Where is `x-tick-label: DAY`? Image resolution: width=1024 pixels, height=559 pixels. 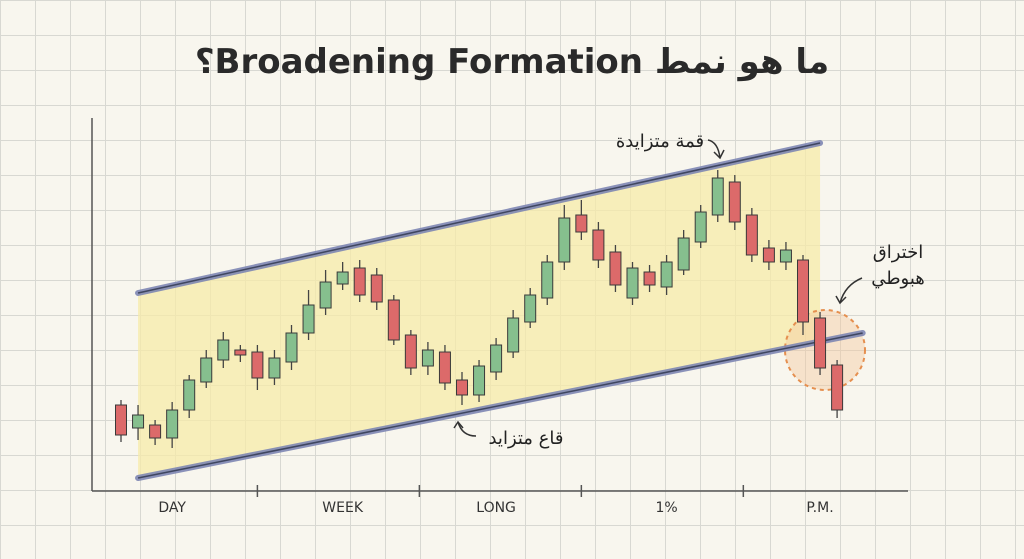
x-tick-label: DAY is located at coordinates (172, 508).